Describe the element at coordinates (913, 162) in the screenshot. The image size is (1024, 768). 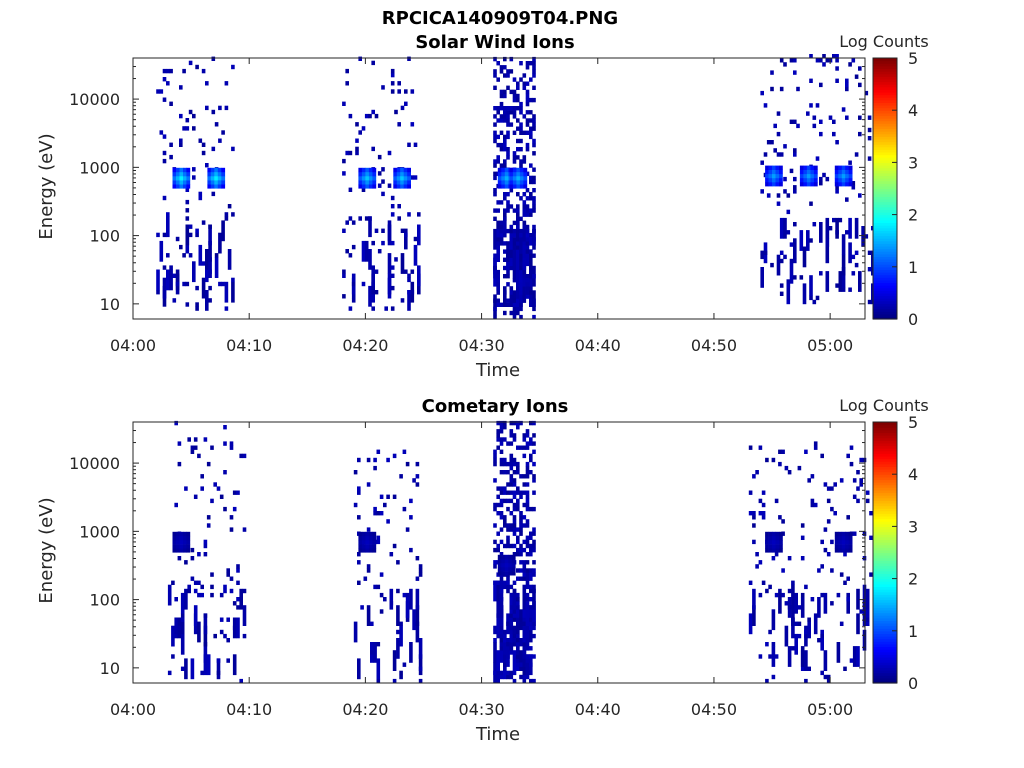
I see `colorbar-tick-label: 3` at that location.